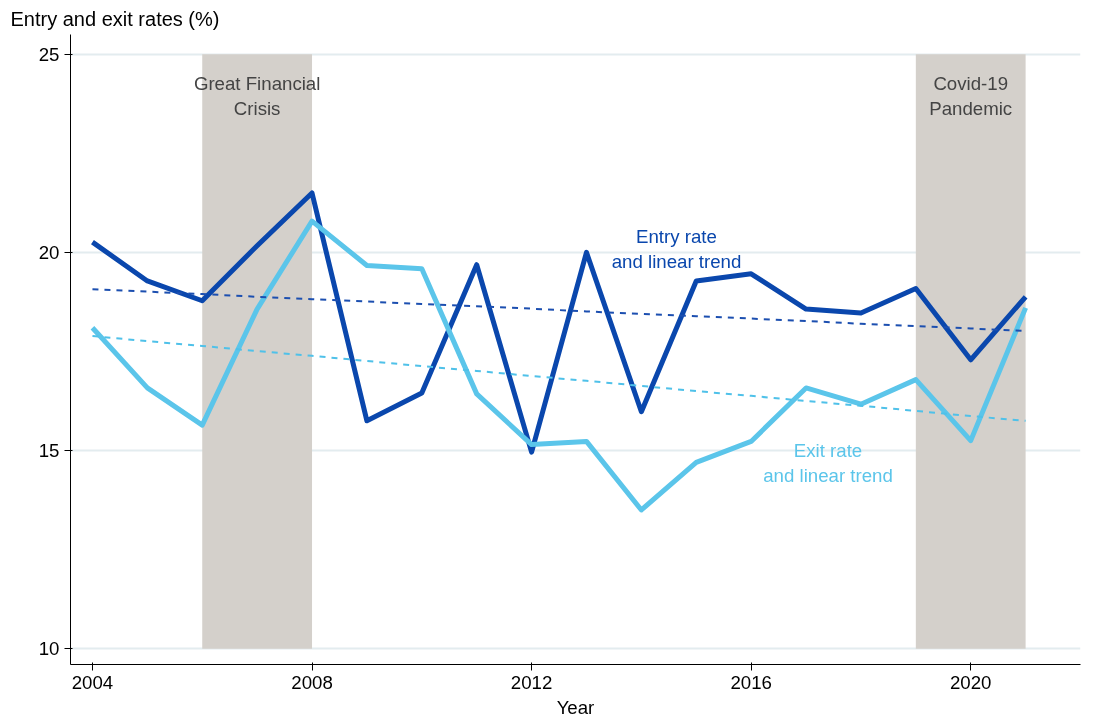  I want to click on annotation: Exit rate and linear trend, so click(828, 462).